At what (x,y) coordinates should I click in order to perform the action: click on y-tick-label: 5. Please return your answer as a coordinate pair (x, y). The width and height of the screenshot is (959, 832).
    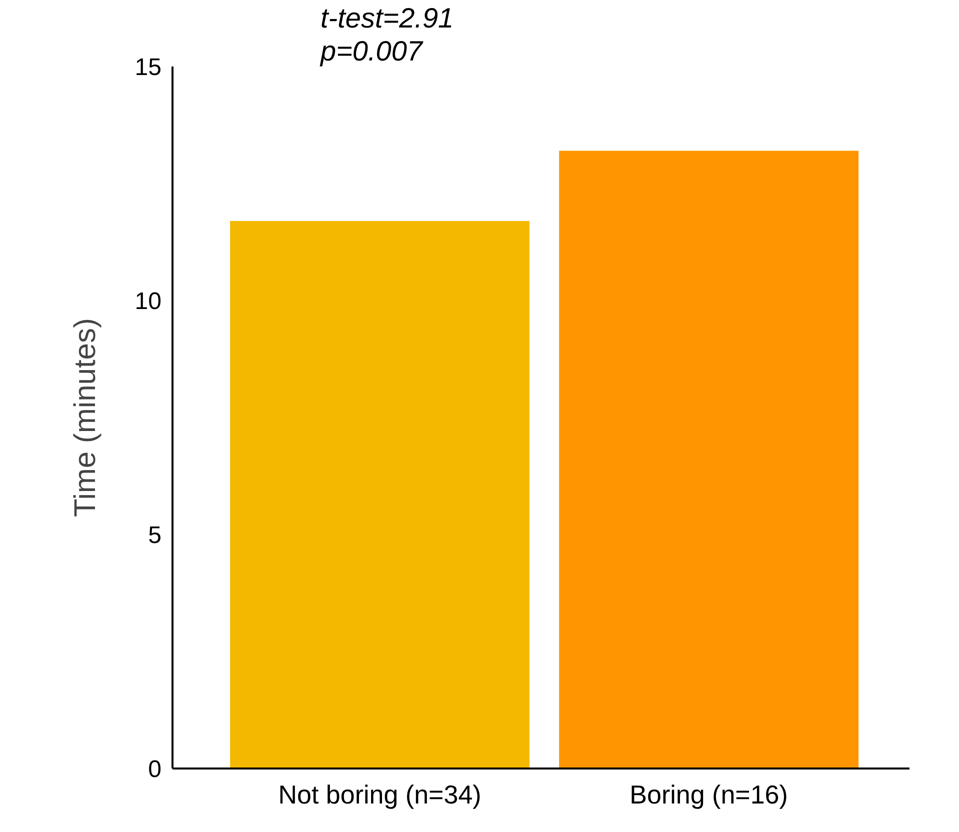
    Looking at the image, I should click on (155, 535).